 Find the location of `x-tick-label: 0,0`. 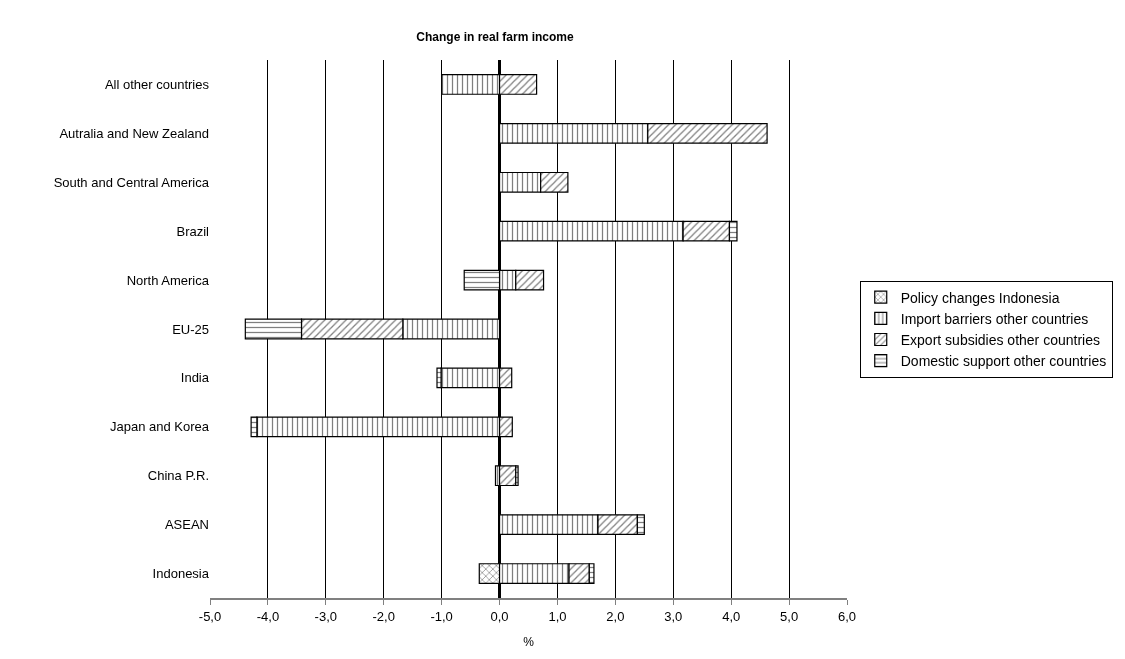

x-tick-label: 0,0 is located at coordinates (499, 616).